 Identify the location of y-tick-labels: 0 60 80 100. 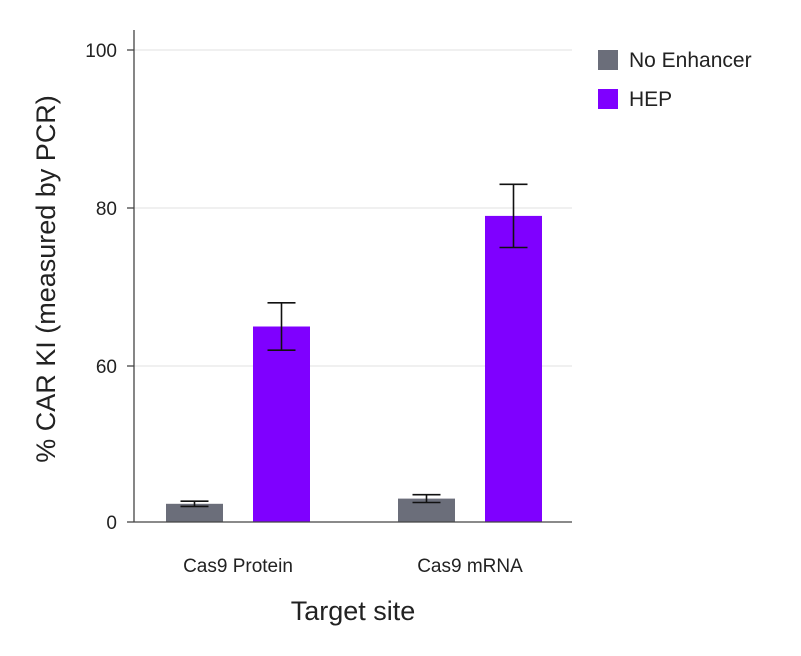
(109, 287).